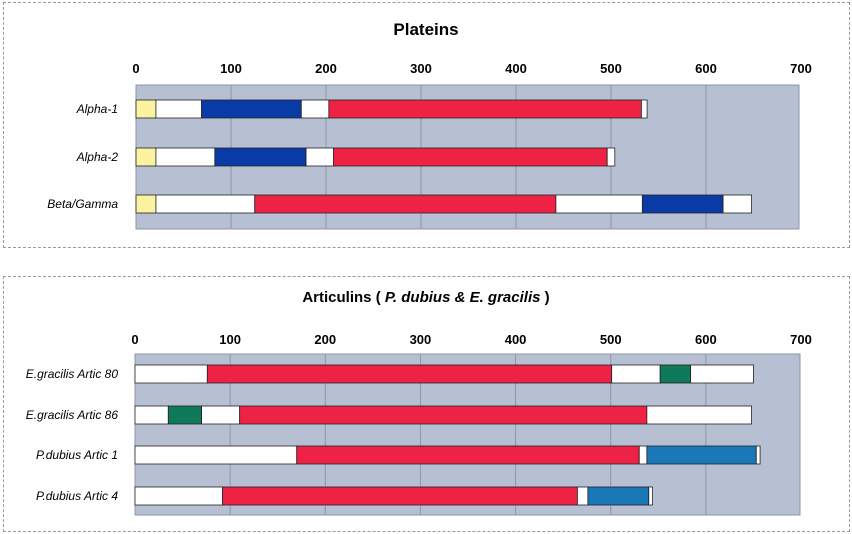 Image resolution: width=852 pixels, height=534 pixels. Describe the element at coordinates (77, 455) in the screenshot. I see `row-label: P.dubius Artic 1` at that location.